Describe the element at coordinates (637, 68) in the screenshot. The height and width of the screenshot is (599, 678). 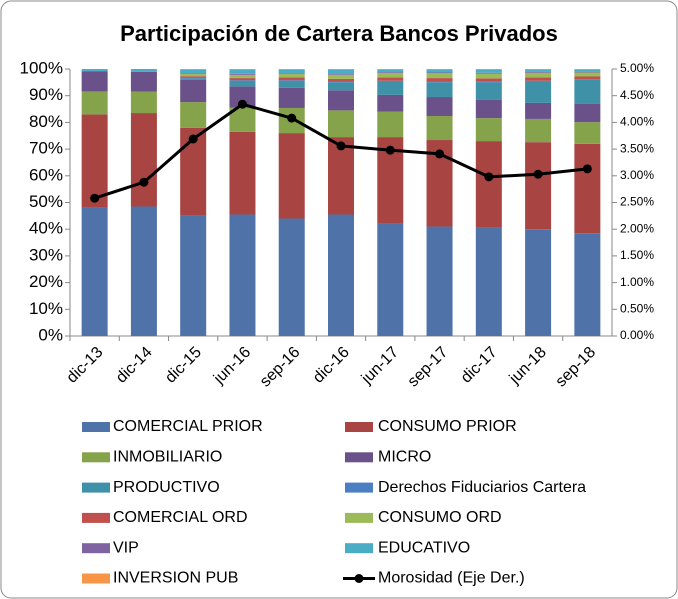
I see `y2-tick-label: 5.00%` at that location.